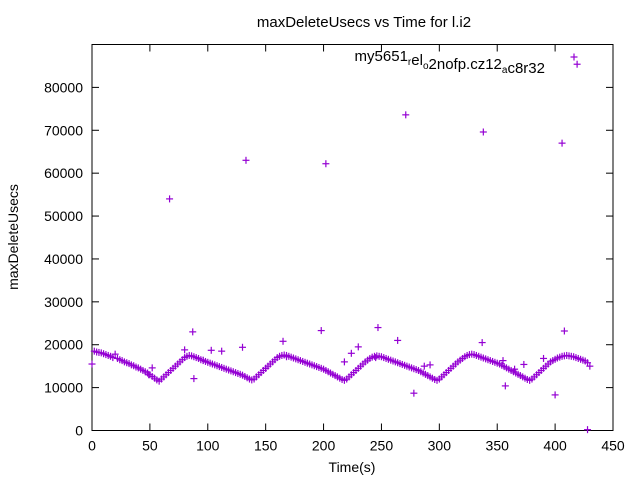  I want to click on legend-subscript: o, so click(426, 66).